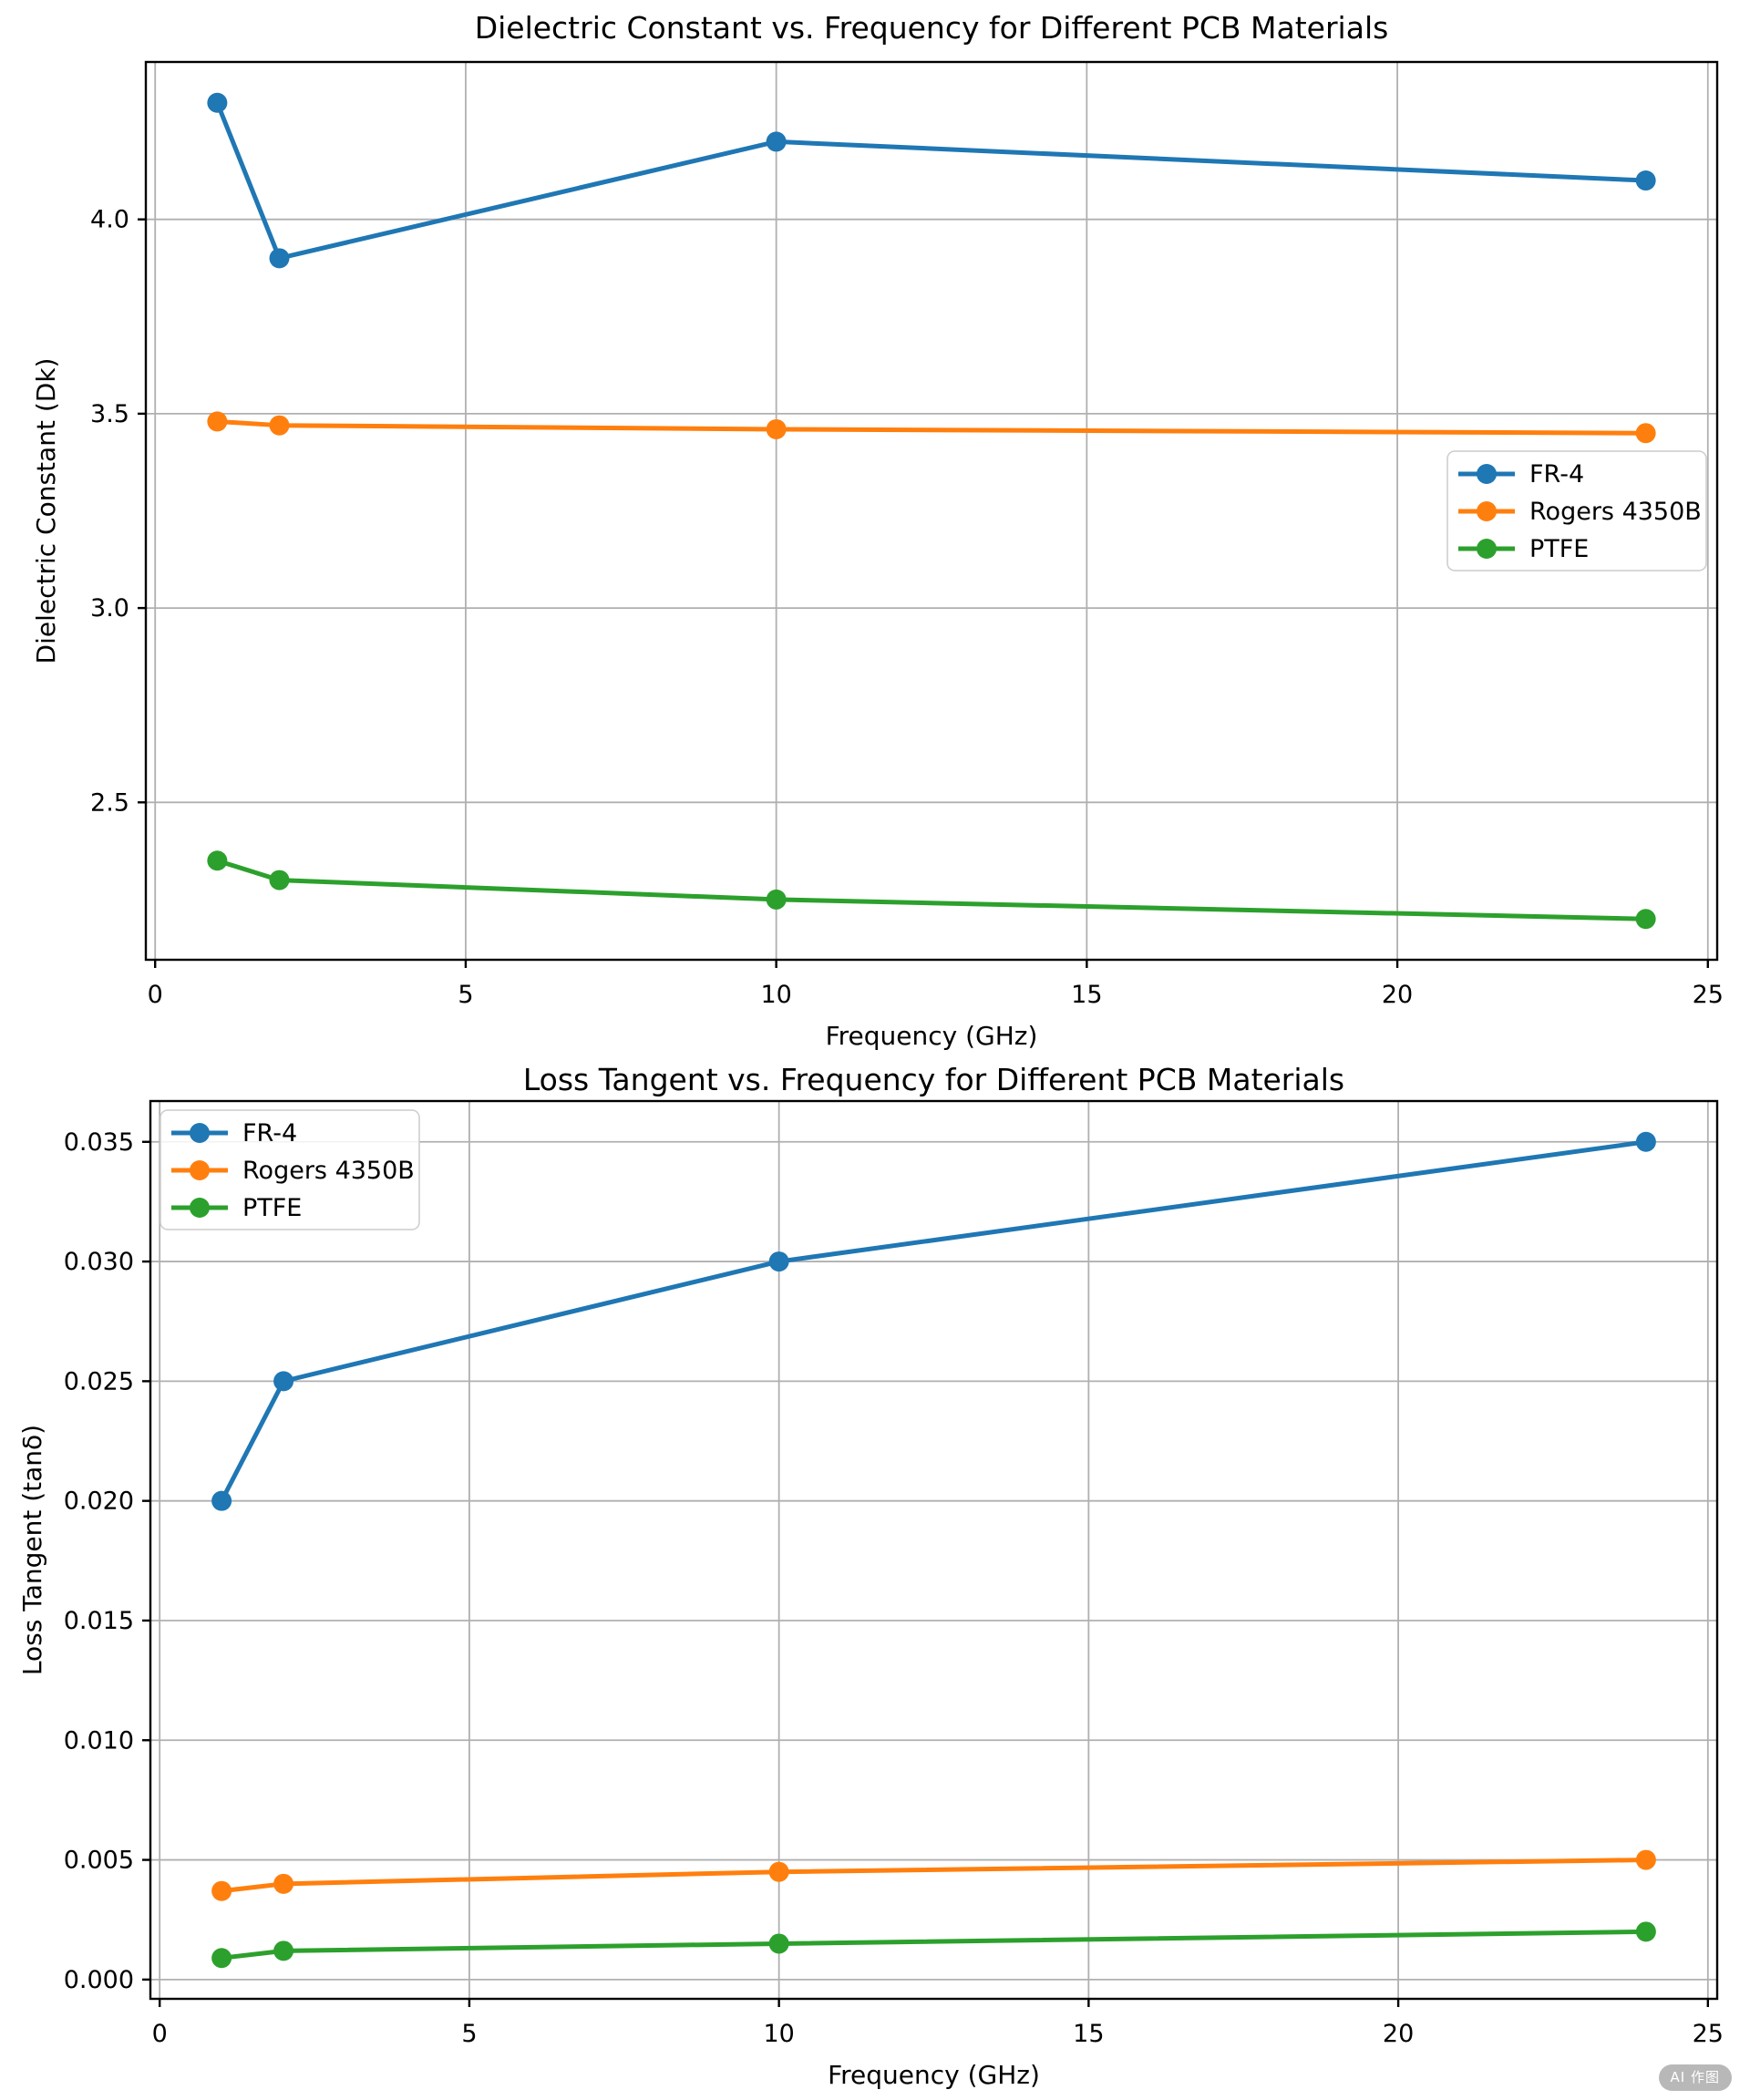 The image size is (1750, 2100). Describe the element at coordinates (99, 1142) in the screenshot. I see `y-tick-label: 0.035` at that location.